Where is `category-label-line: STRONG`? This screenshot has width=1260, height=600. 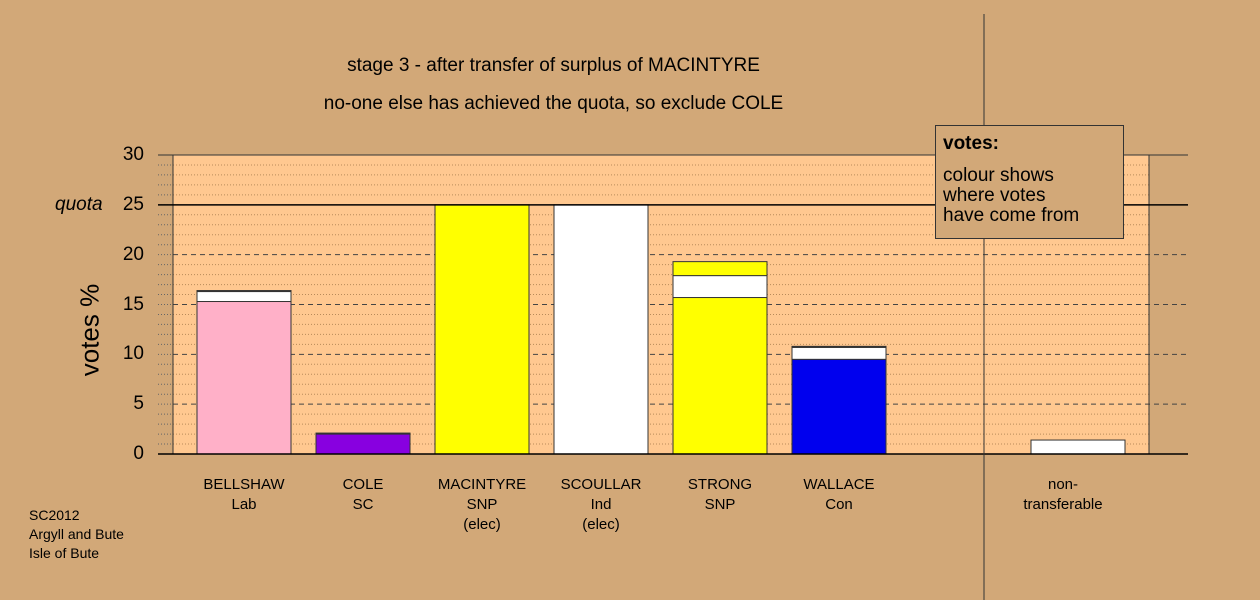
category-label-line: STRONG is located at coordinates (720, 484).